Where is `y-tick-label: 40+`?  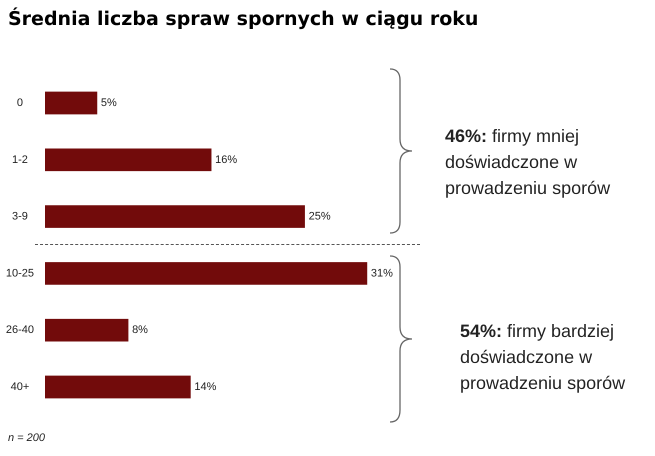
y-tick-label: 40+ is located at coordinates (20, 387).